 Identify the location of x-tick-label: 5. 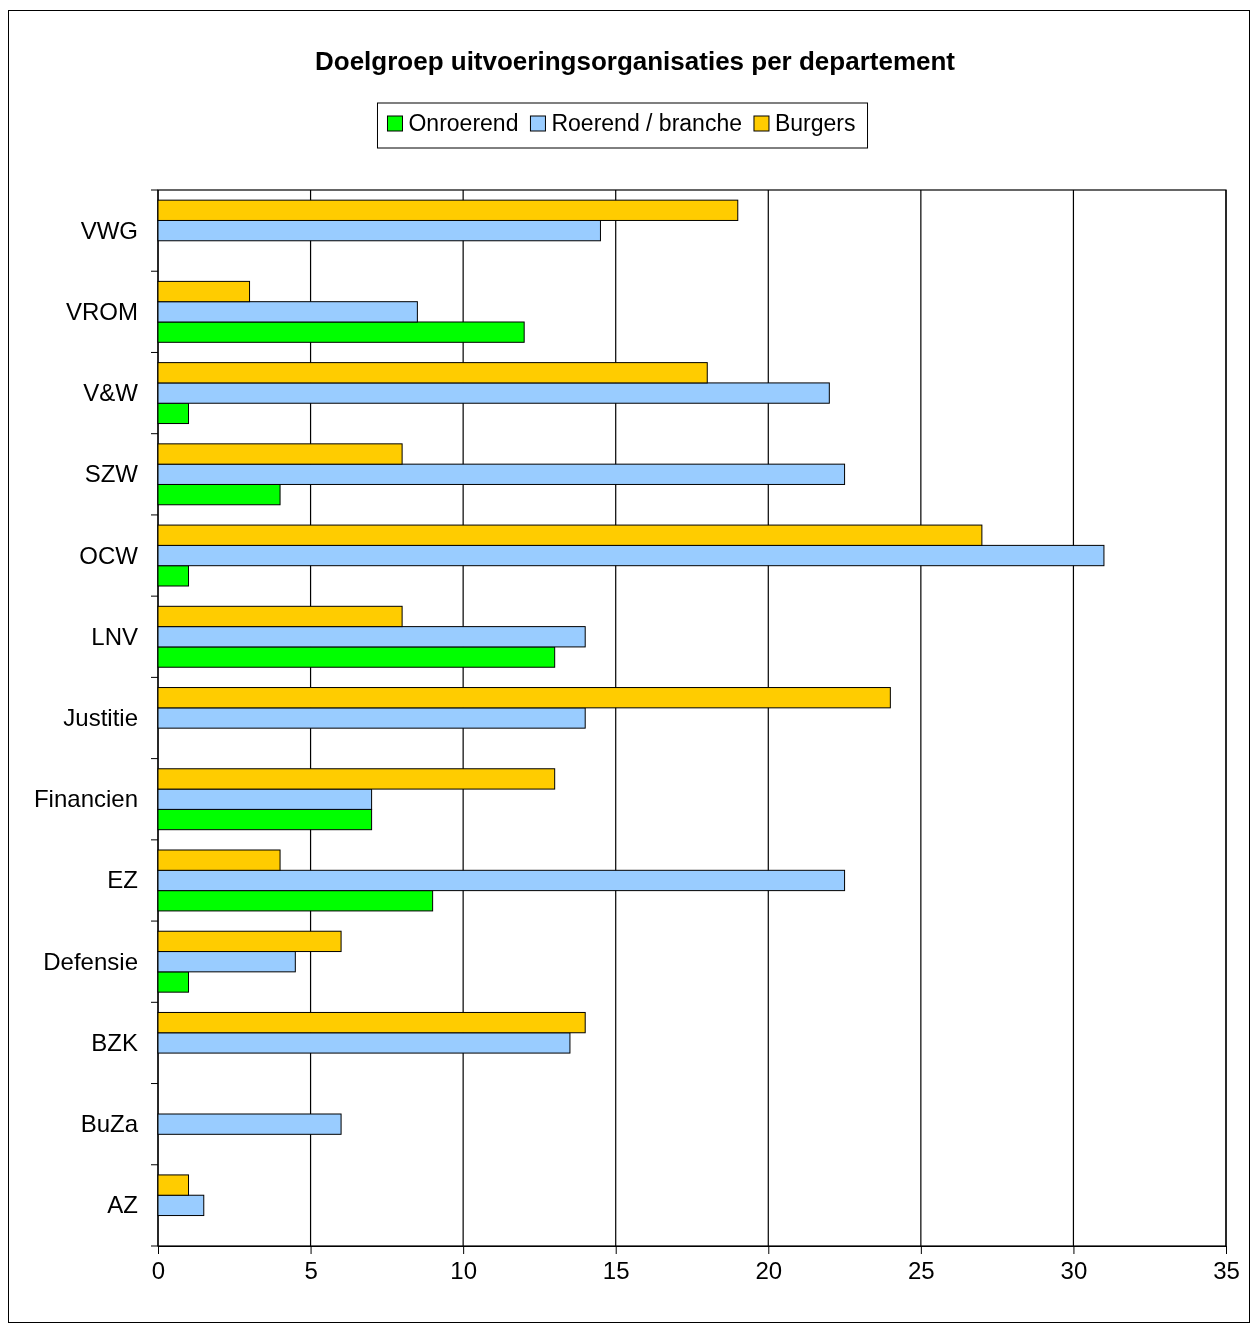
(311, 1271).